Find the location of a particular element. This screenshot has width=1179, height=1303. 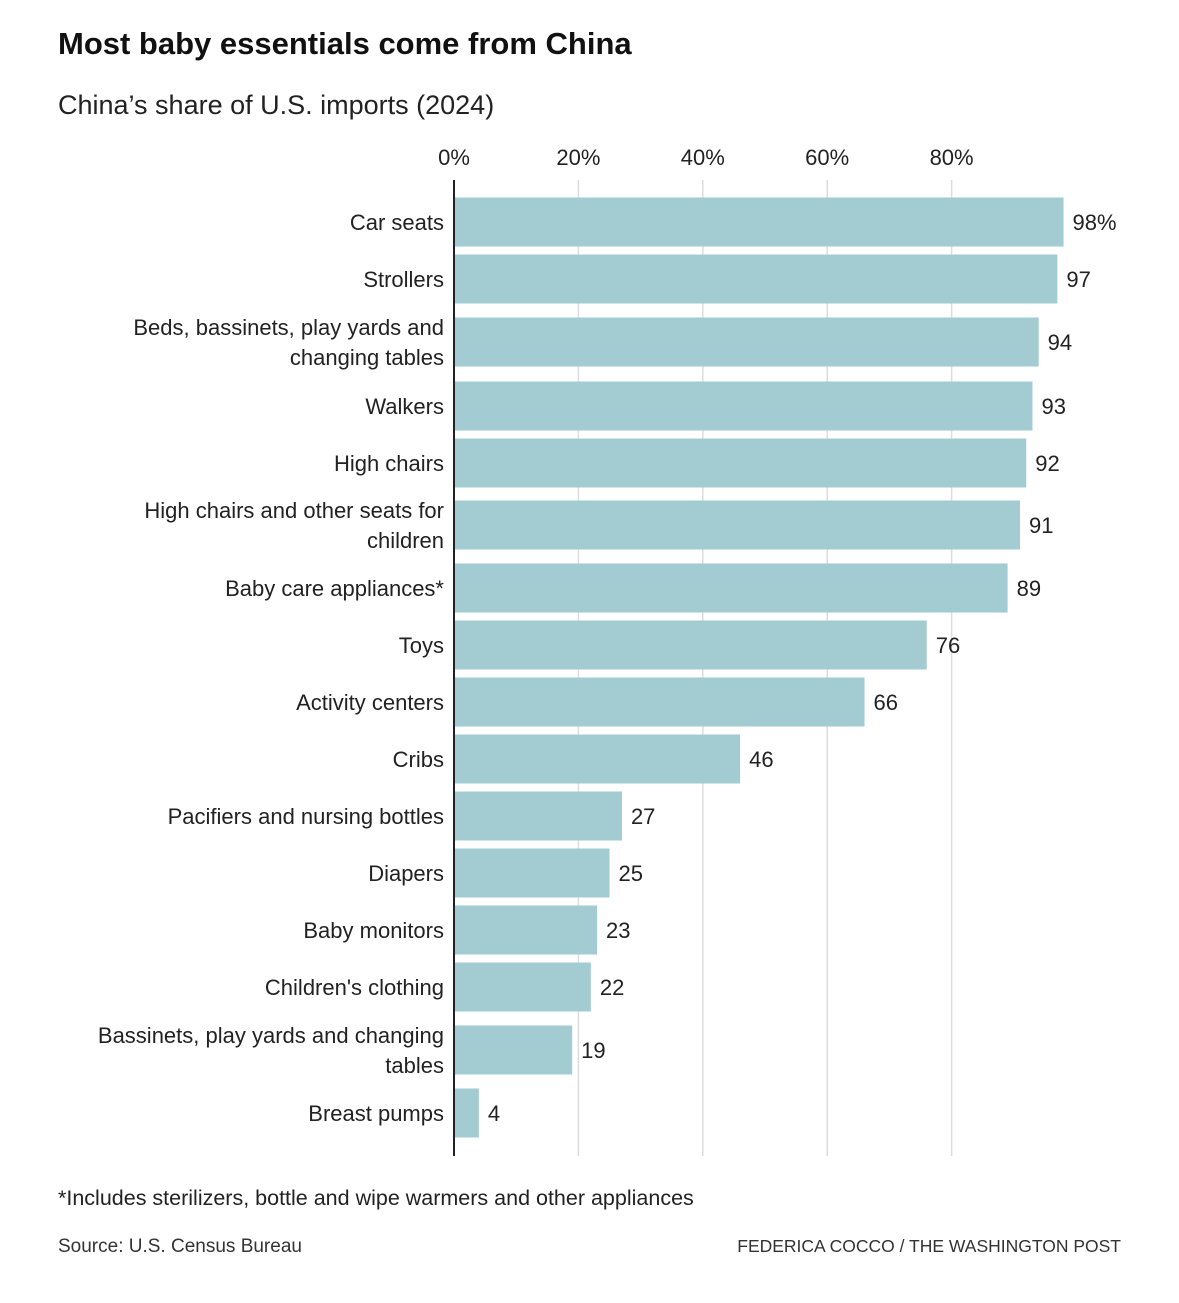

x-tick-label: 0% is located at coordinates (454, 157).